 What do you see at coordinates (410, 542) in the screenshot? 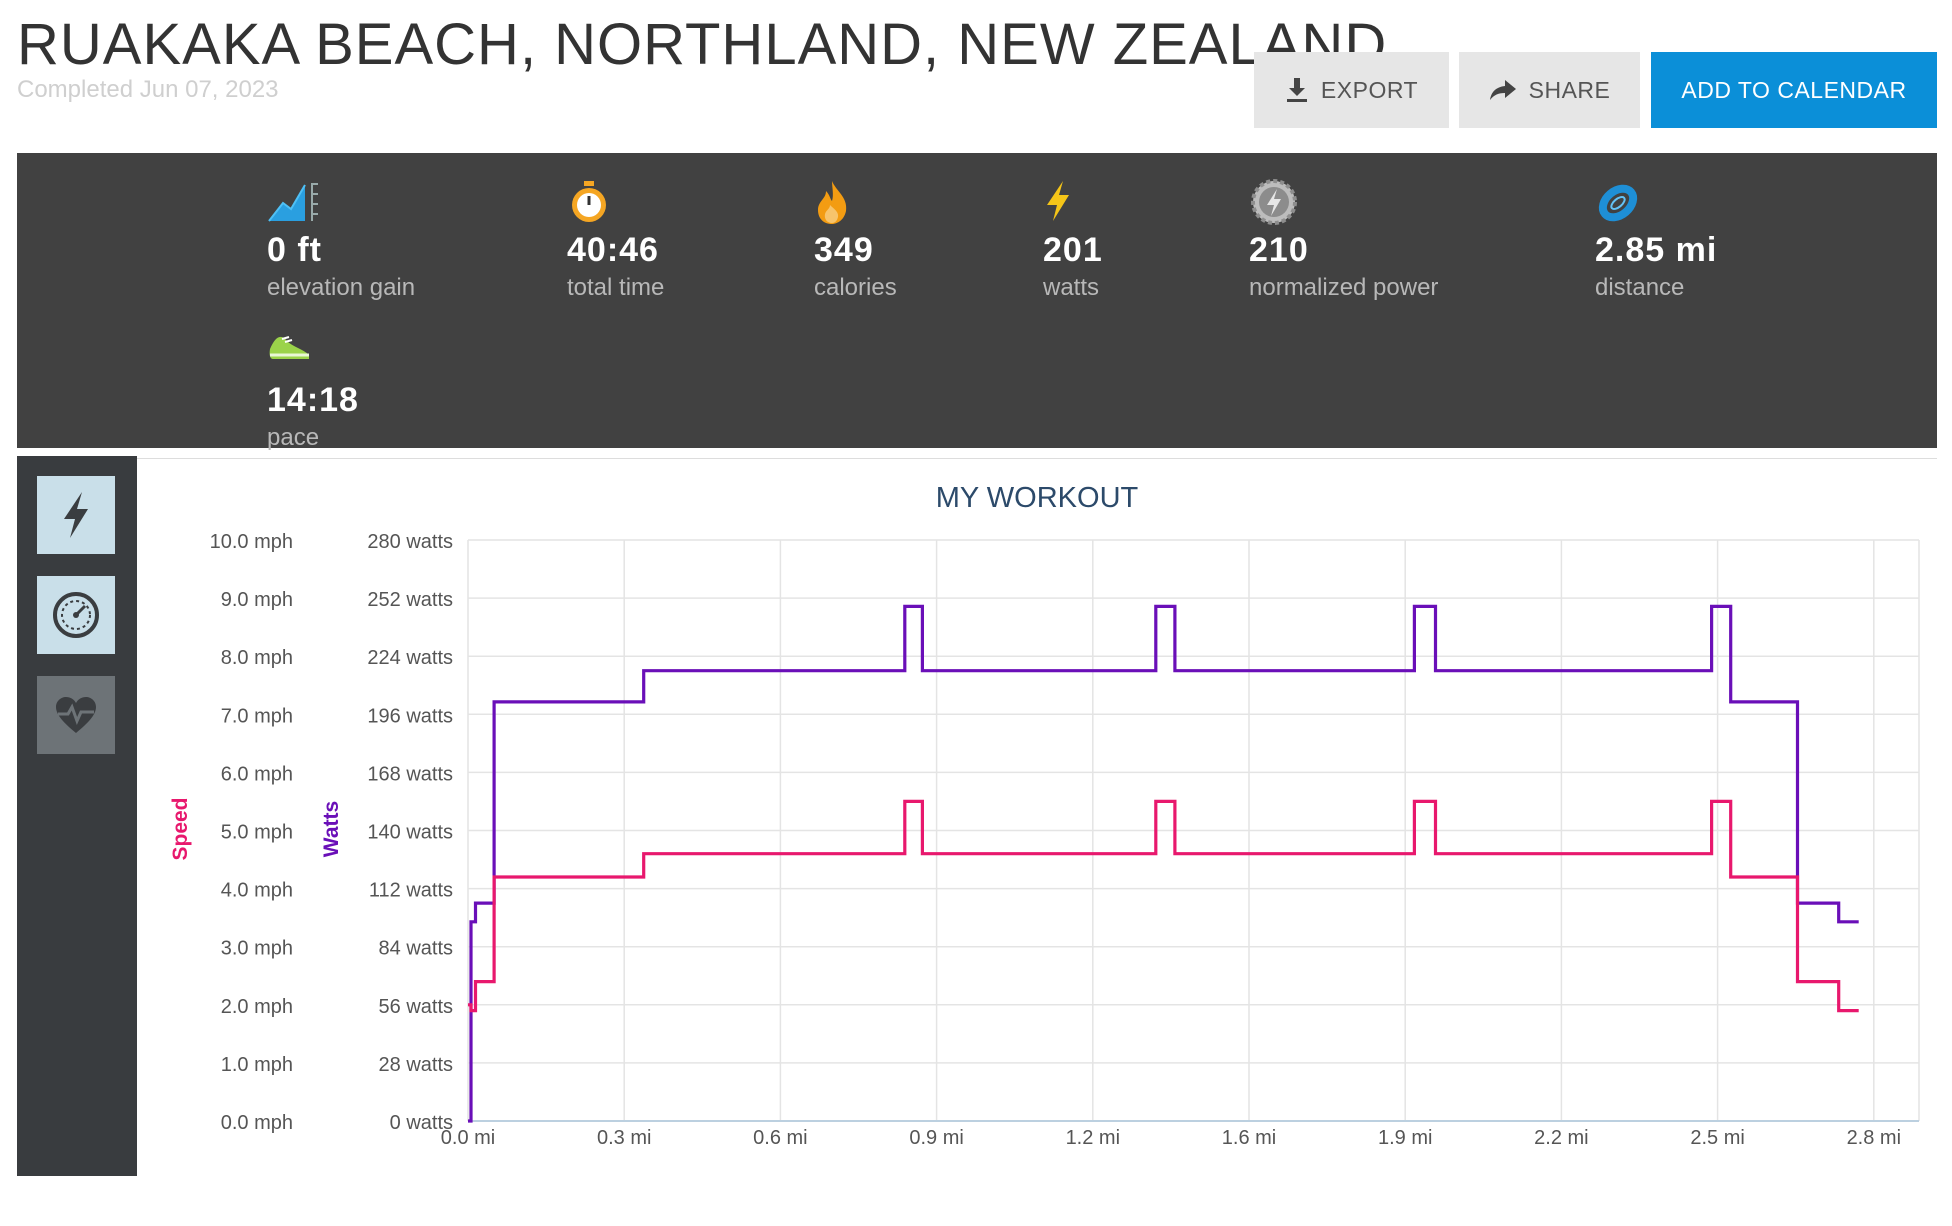
I see `watts-tick-label: 280 watts` at bounding box center [410, 542].